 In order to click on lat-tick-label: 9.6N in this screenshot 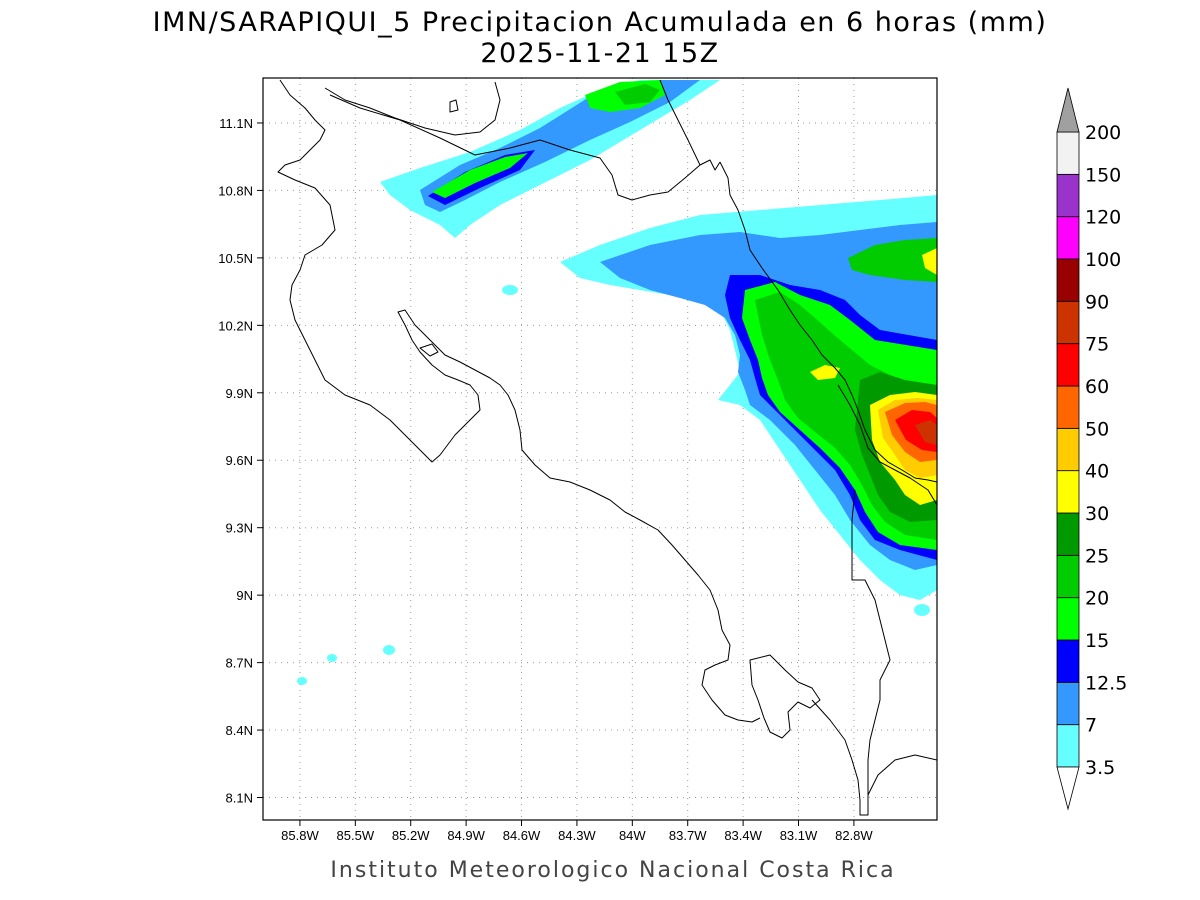, I will do `click(239, 460)`.